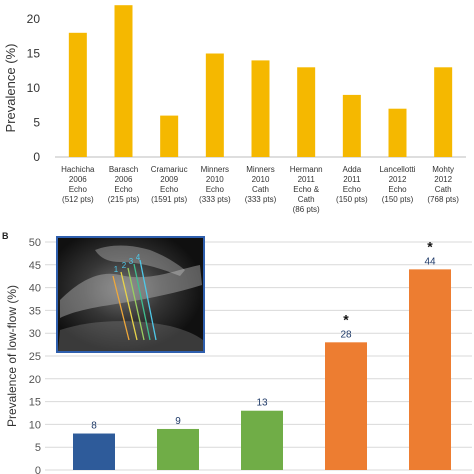  What do you see at coordinates (12, 356) in the screenshot?
I see `panel-b-y-axis-label: Prevalence of low-flow (%)` at bounding box center [12, 356].